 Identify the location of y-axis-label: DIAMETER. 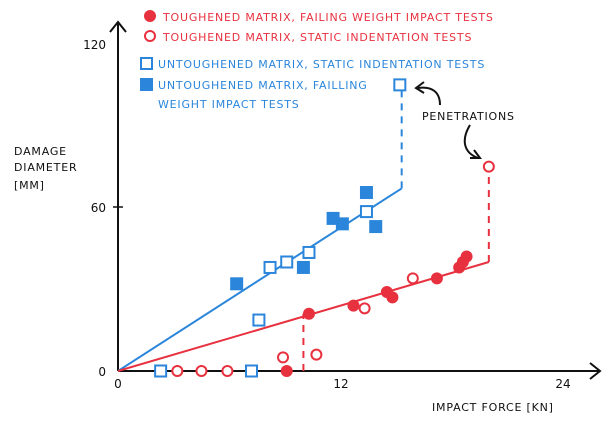
(45, 167).